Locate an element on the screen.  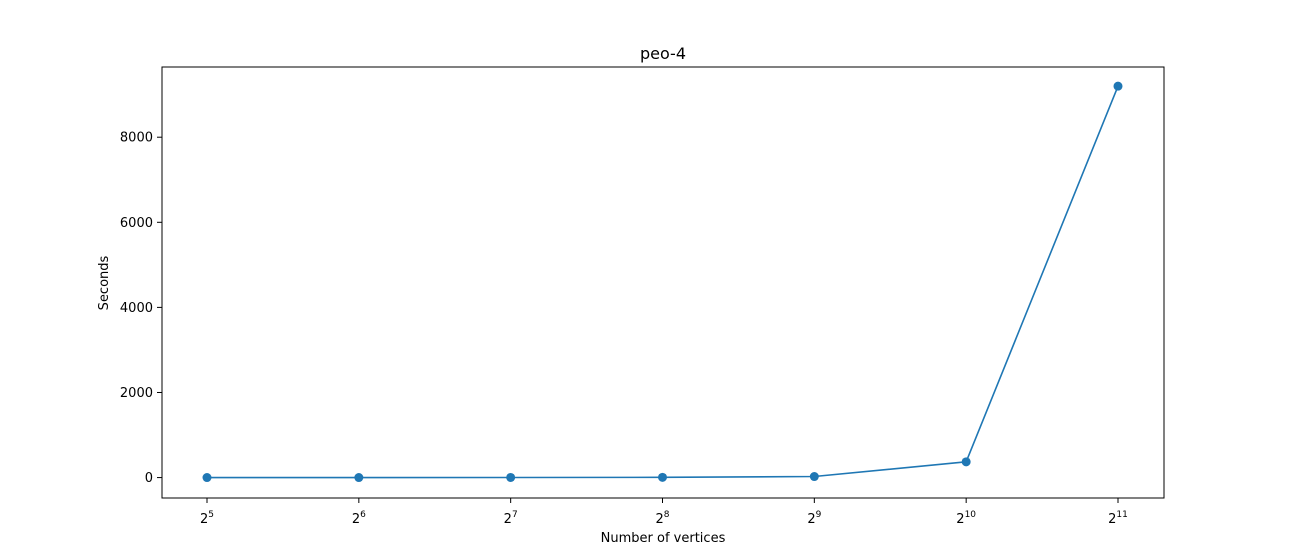
x-tick-label: 25 is located at coordinates (207, 518).